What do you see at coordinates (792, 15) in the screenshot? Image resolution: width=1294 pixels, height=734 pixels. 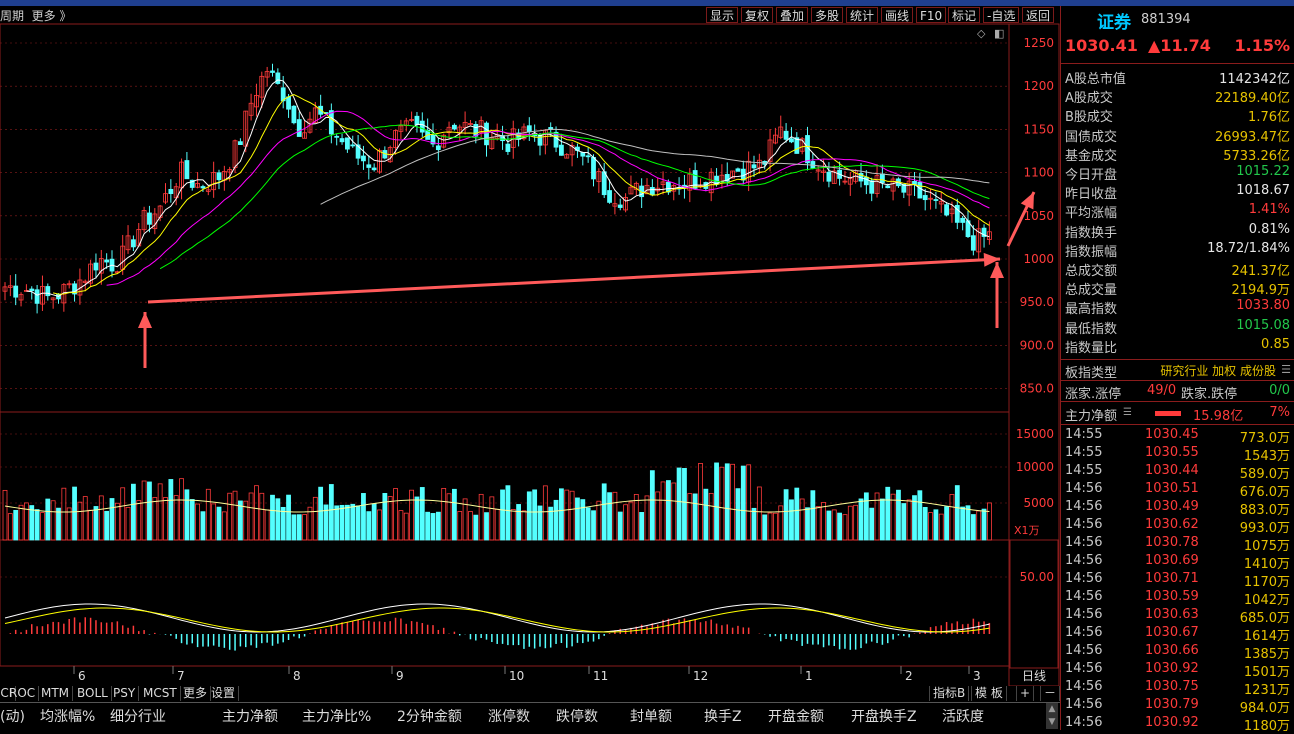 I see `overlay-button: 叠加` at bounding box center [792, 15].